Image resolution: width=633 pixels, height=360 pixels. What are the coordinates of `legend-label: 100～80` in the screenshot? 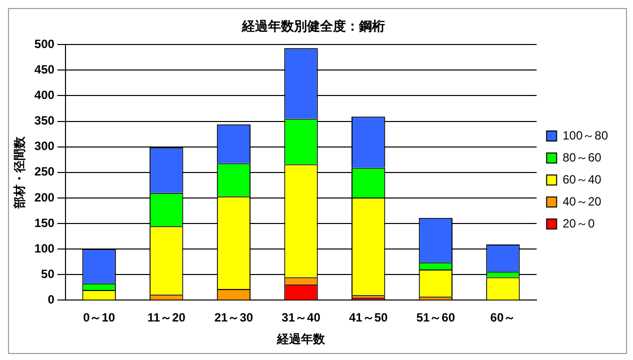 It's located at (585, 135).